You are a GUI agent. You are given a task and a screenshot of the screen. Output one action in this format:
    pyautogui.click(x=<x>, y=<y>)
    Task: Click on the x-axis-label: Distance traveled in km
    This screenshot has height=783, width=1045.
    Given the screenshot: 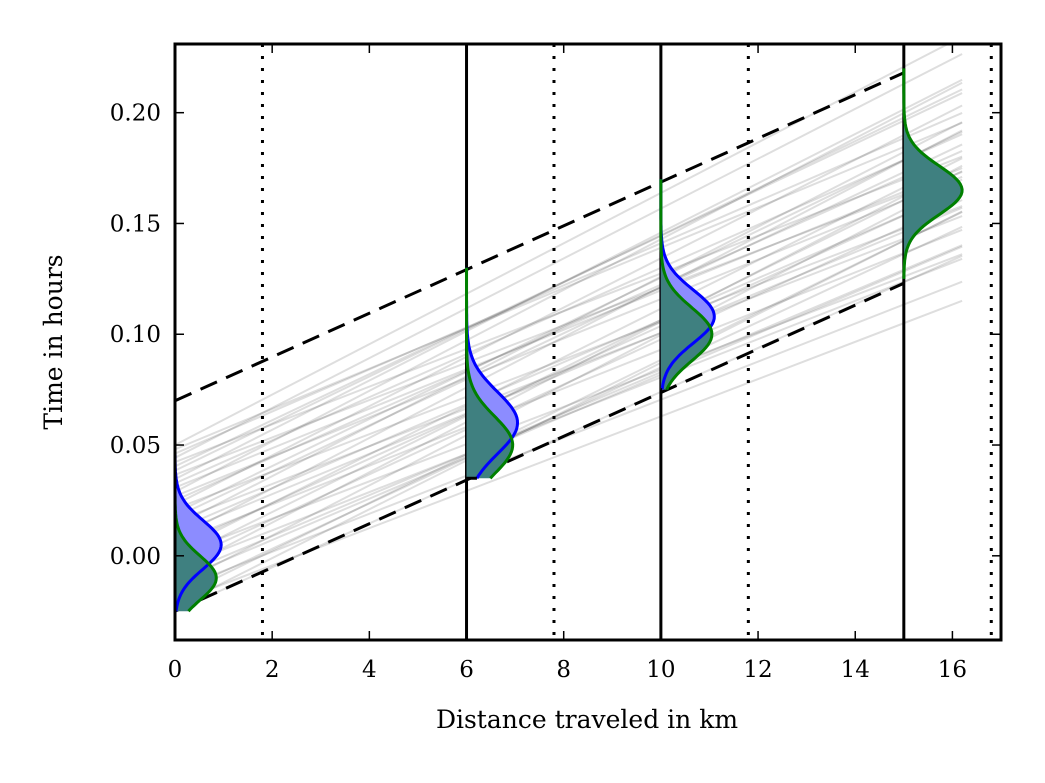 What is the action you would take?
    pyautogui.click(x=587, y=719)
    